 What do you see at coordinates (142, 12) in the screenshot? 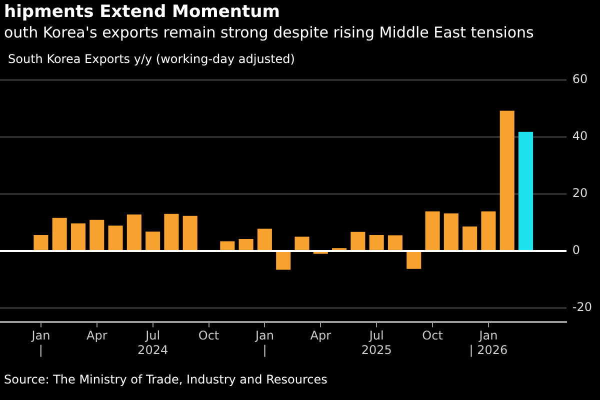
I see `chart-title: hipments Extend Momentum` at bounding box center [142, 12].